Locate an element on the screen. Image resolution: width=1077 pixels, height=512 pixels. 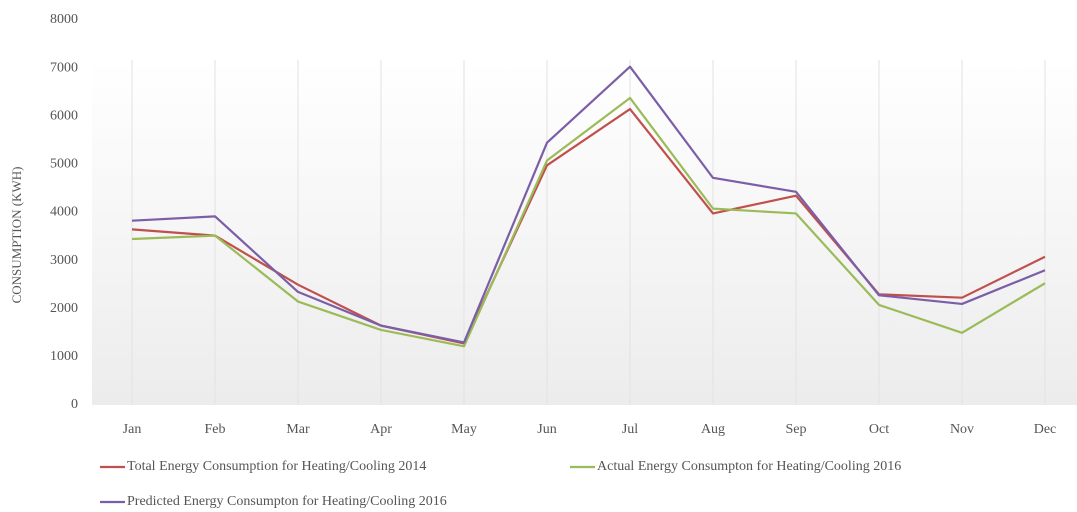
x-tick-label: Oct is located at coordinates (879, 429).